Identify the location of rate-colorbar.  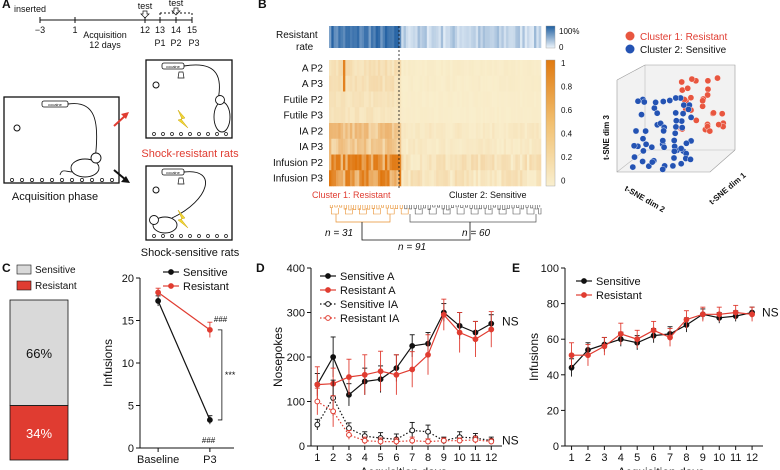
(550, 37).